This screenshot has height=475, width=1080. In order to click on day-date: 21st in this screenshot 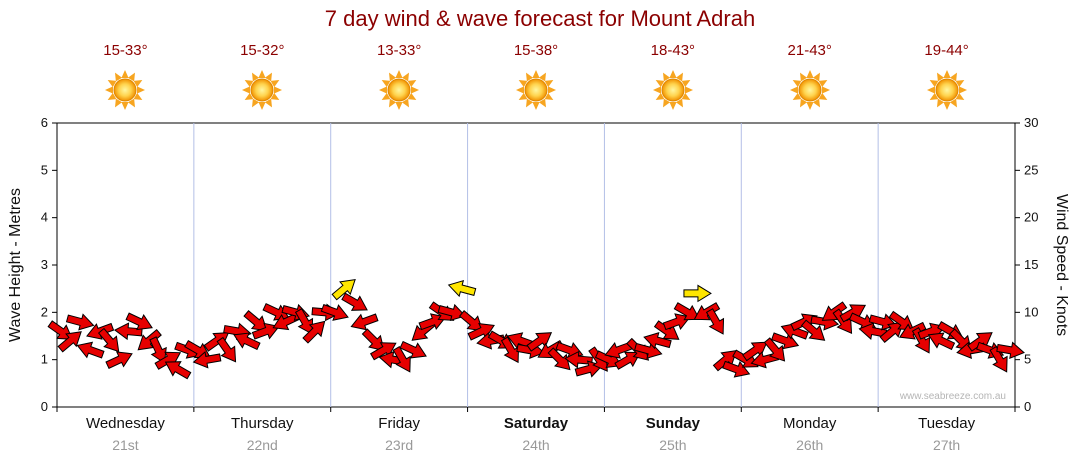, I will do `click(125, 445)`.